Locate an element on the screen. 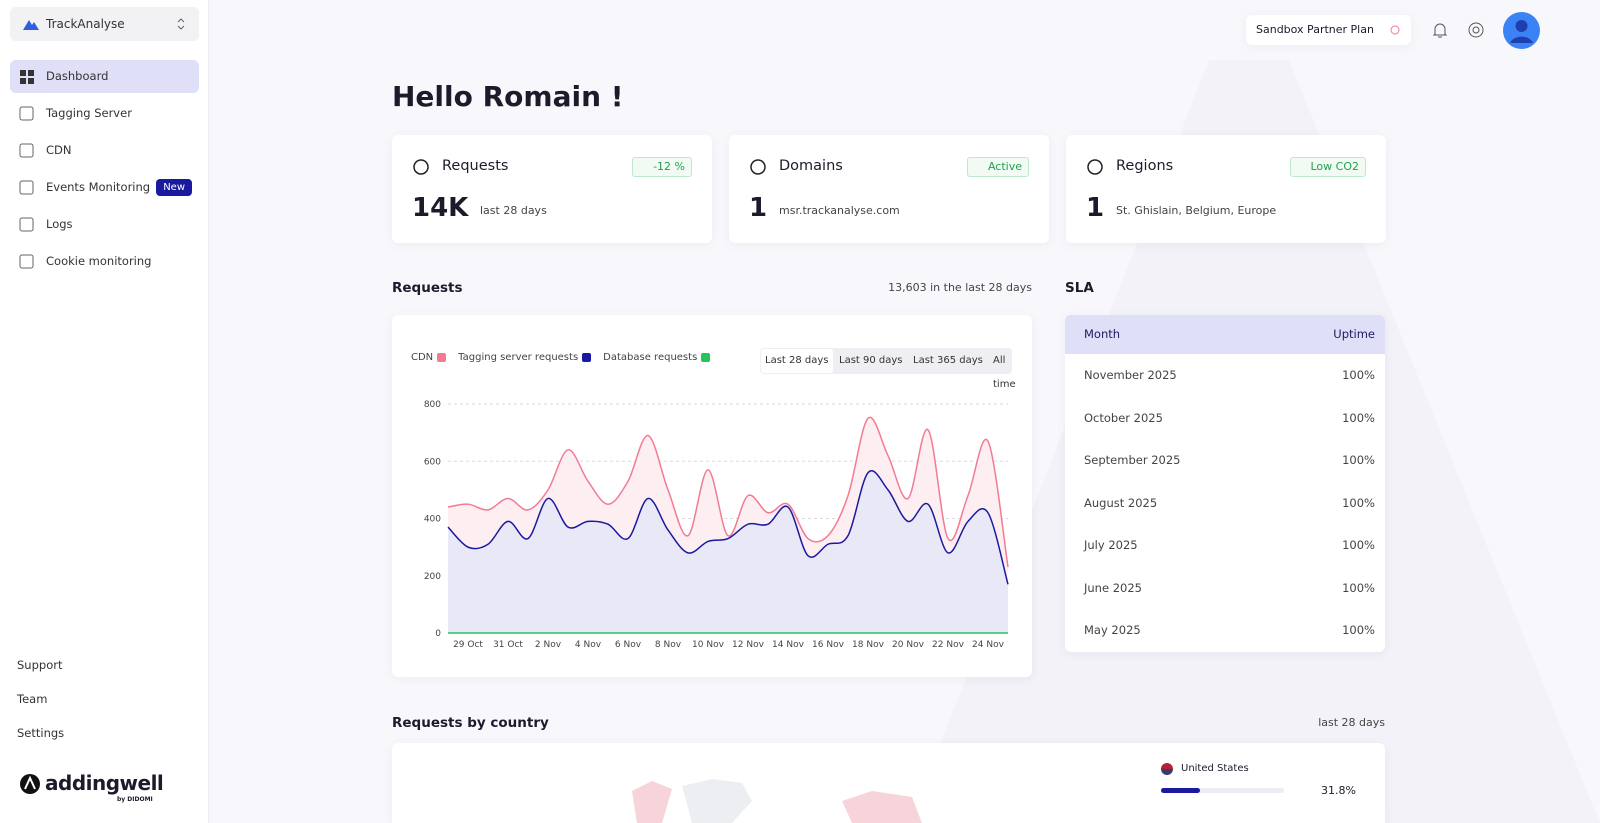  team-link: Team is located at coordinates (32, 699).